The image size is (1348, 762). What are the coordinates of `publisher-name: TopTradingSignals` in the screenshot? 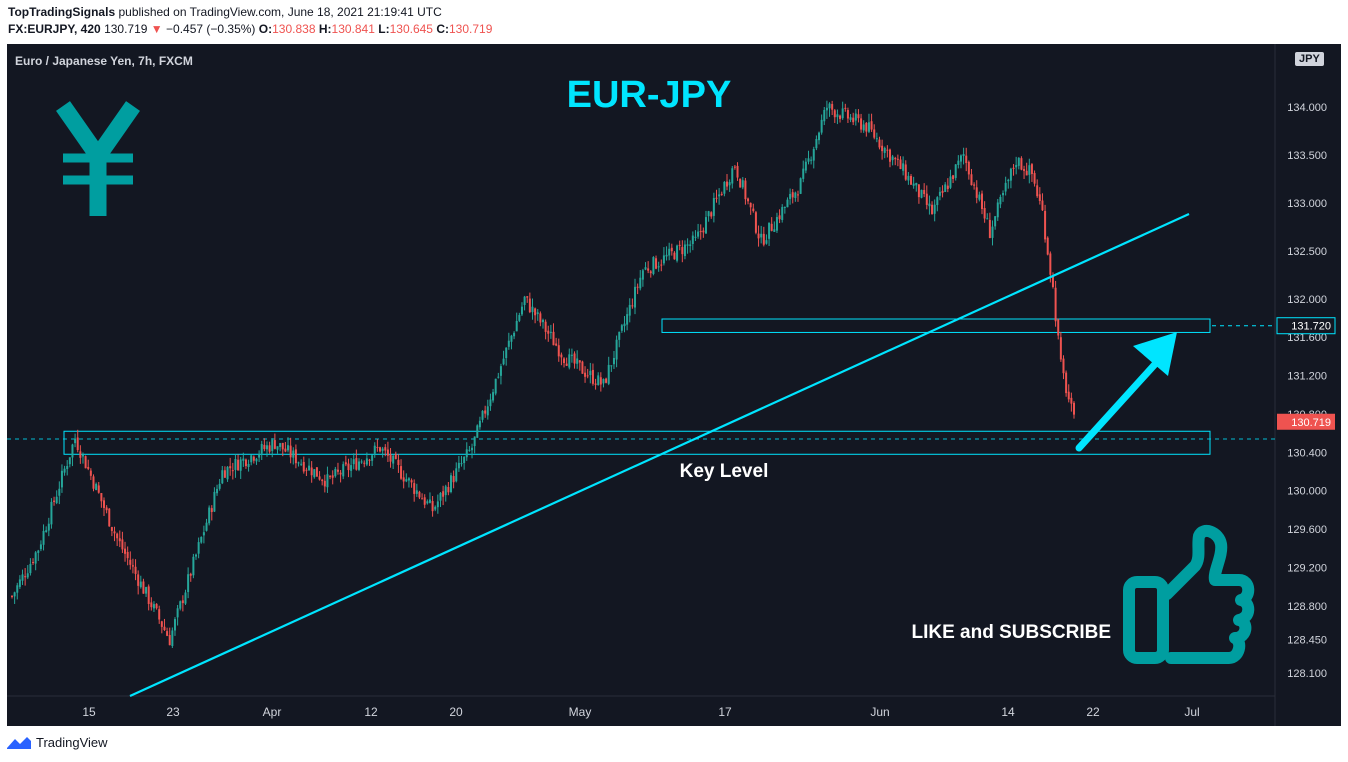 It's located at (62, 12).